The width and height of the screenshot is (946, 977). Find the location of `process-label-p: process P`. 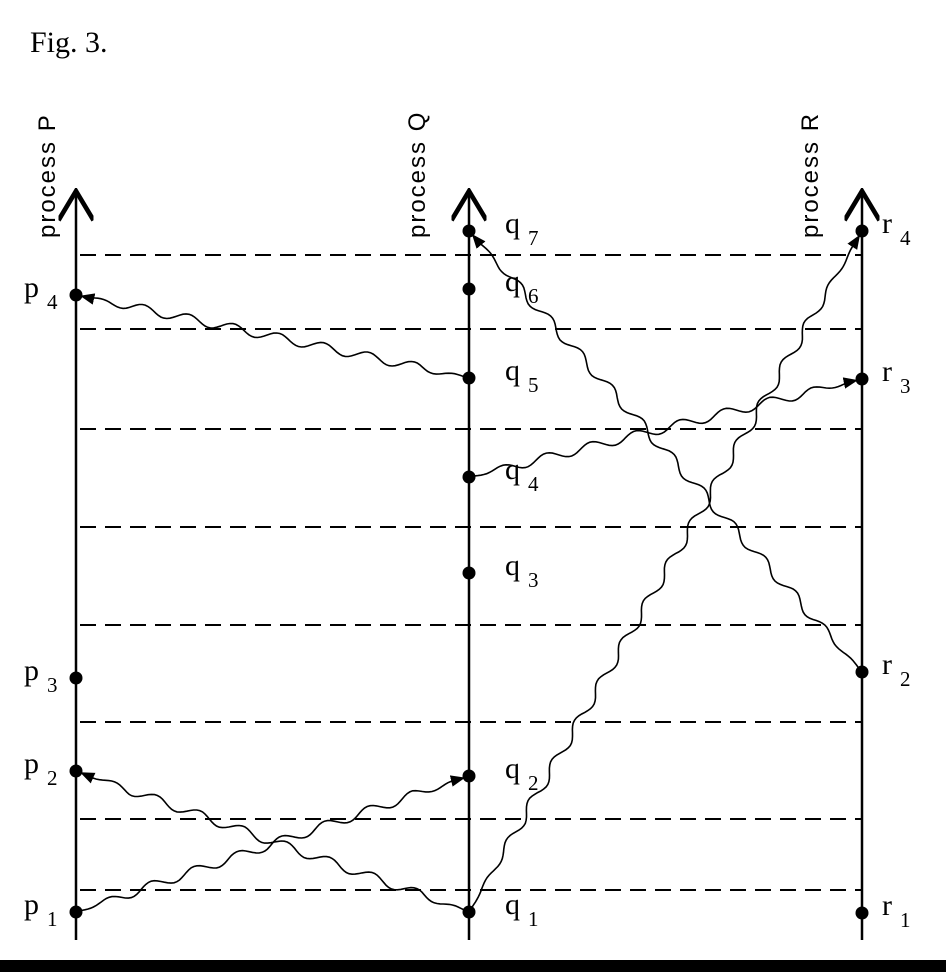

process-label-p: process P is located at coordinates (47, 175).